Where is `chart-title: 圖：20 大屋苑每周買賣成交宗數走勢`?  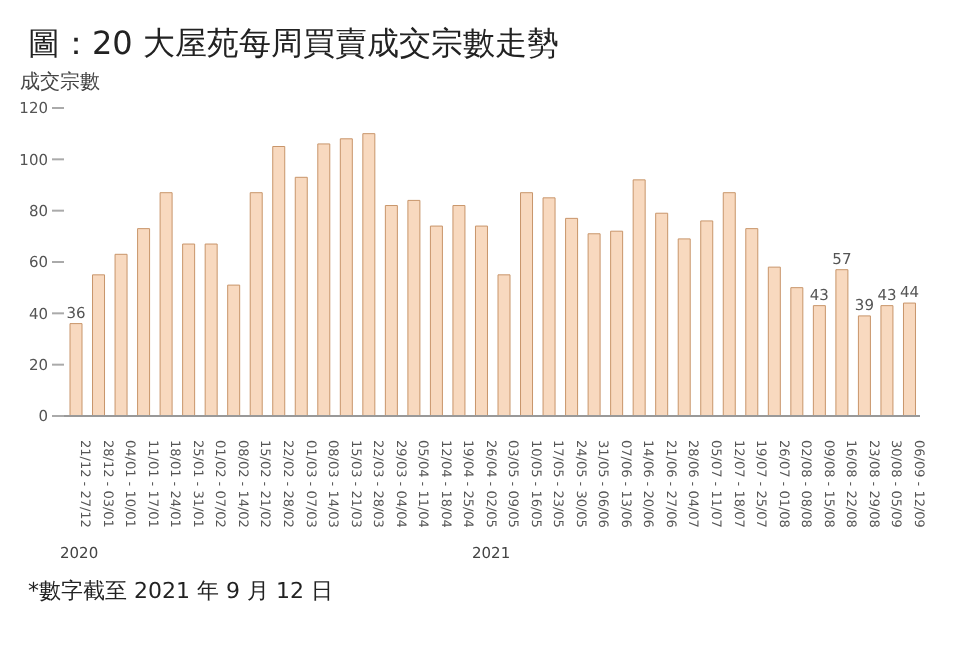
chart-title: 圖：20 大屋苑每周買賣成交宗數走勢 is located at coordinates (293, 45).